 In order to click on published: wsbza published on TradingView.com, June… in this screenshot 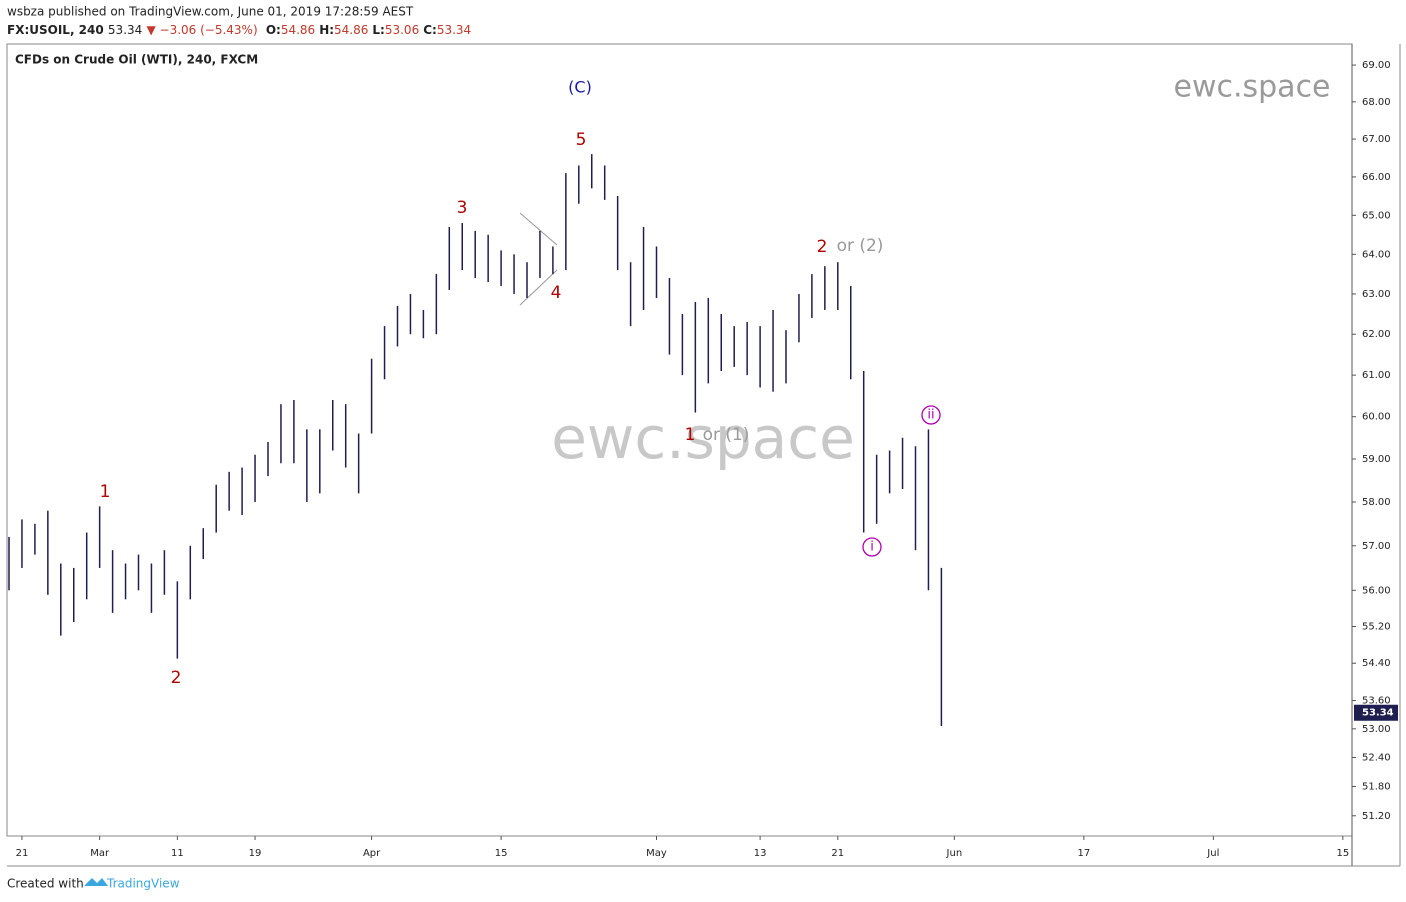, I will do `click(210, 12)`.